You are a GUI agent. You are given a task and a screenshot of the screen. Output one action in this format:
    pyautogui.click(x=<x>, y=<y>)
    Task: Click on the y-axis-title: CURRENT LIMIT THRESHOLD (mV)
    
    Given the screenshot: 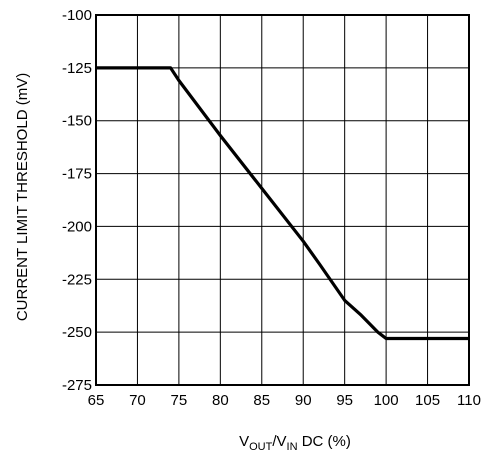 What is the action you would take?
    pyautogui.click(x=22, y=197)
    